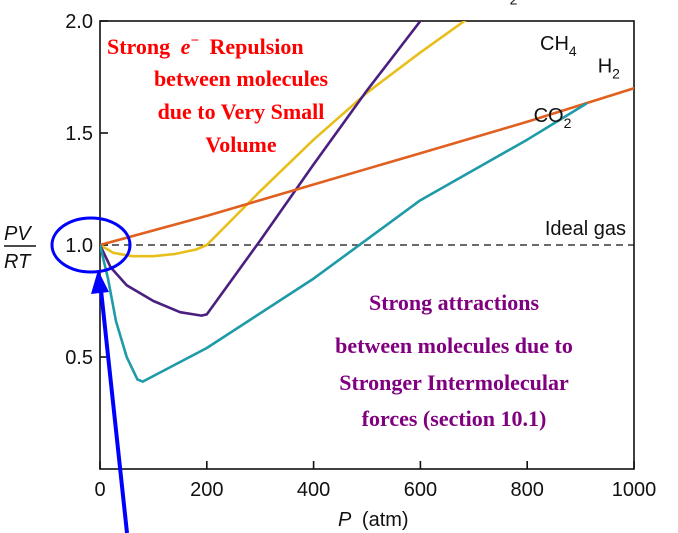 Image resolution: width=678 pixels, height=533 pixels. Describe the element at coordinates (634, 490) in the screenshot. I see `x-tick-label: 1000` at that location.